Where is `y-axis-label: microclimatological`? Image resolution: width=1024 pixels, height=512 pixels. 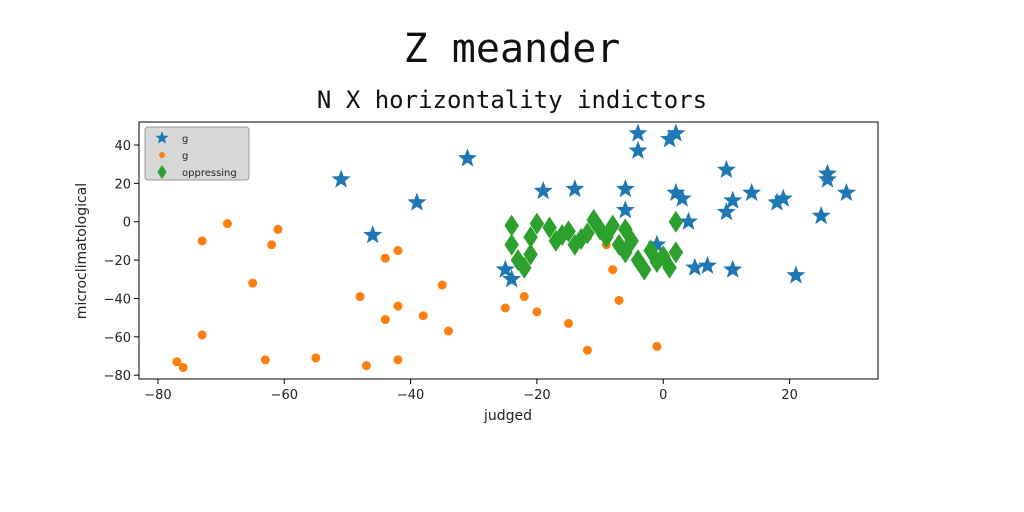
y-axis-label: microclimatological is located at coordinates (82, 251).